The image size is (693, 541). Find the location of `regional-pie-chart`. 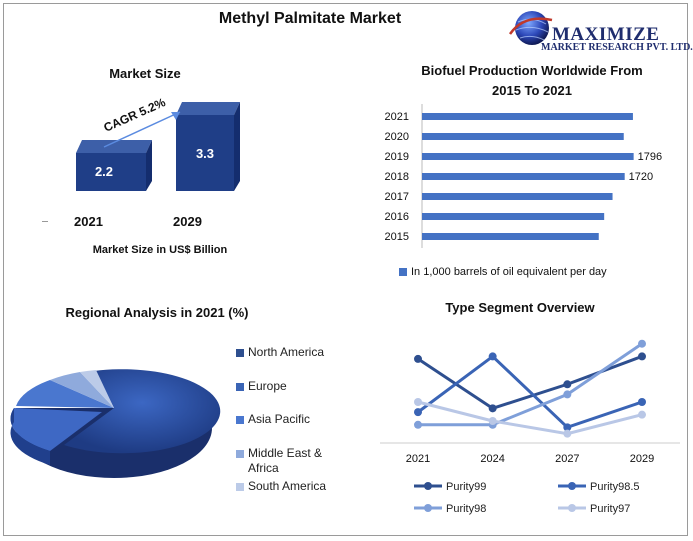

regional-pie-chart is located at coordinates (115, 423).